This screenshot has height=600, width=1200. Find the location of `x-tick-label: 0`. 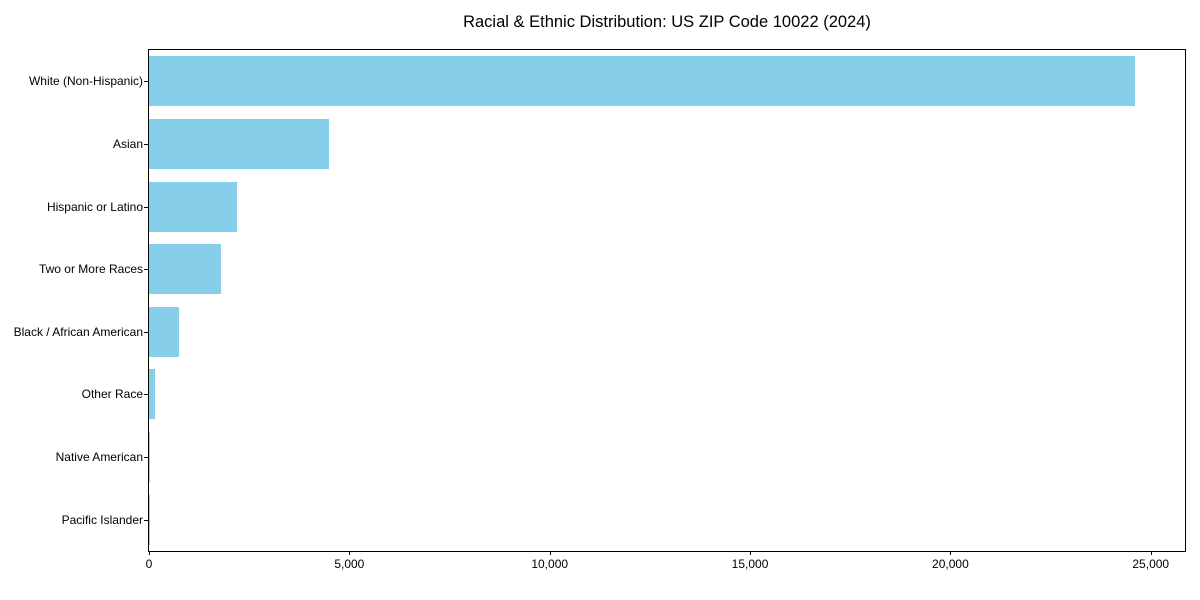

x-tick-label: 0 is located at coordinates (149, 564).